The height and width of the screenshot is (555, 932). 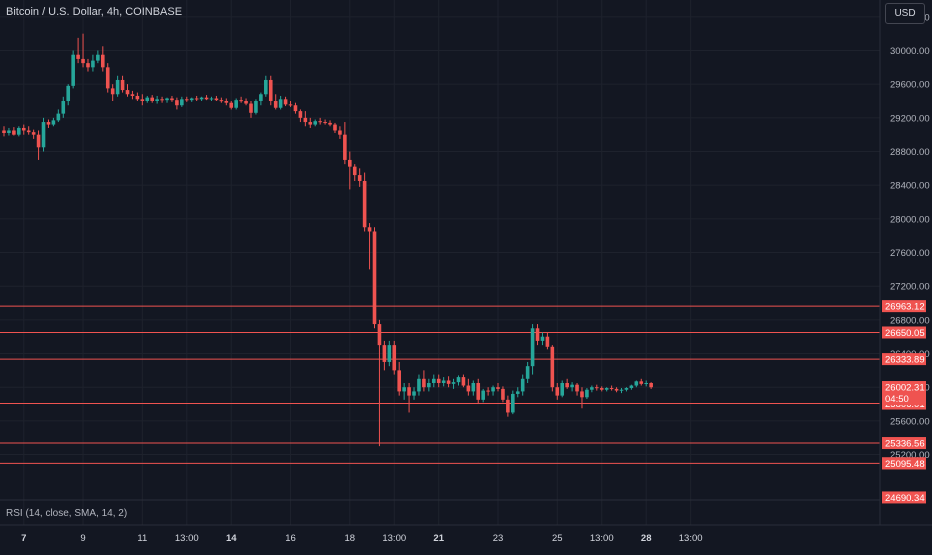 What do you see at coordinates (23, 538) in the screenshot?
I see `time-tick-label: 7` at bounding box center [23, 538].